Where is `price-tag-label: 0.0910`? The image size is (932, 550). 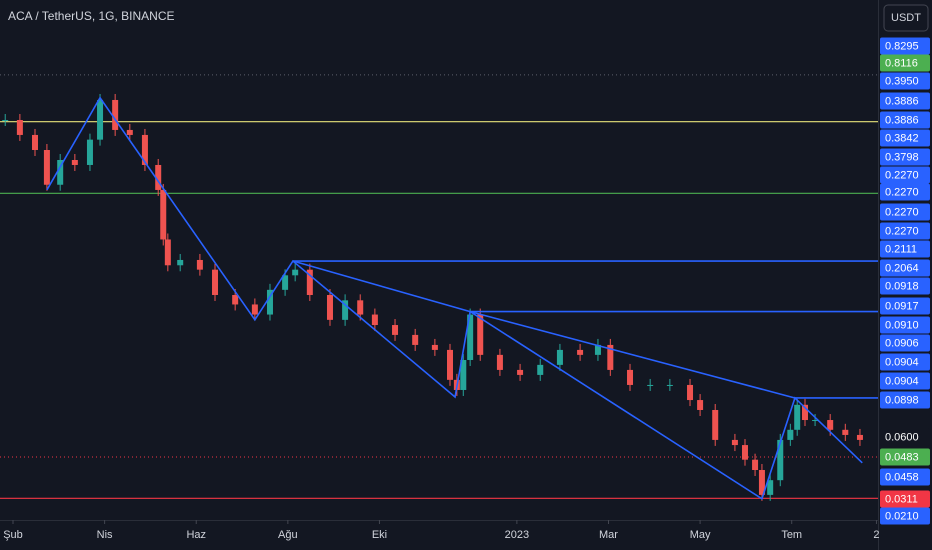
price-tag-label: 0.0910 is located at coordinates (902, 325).